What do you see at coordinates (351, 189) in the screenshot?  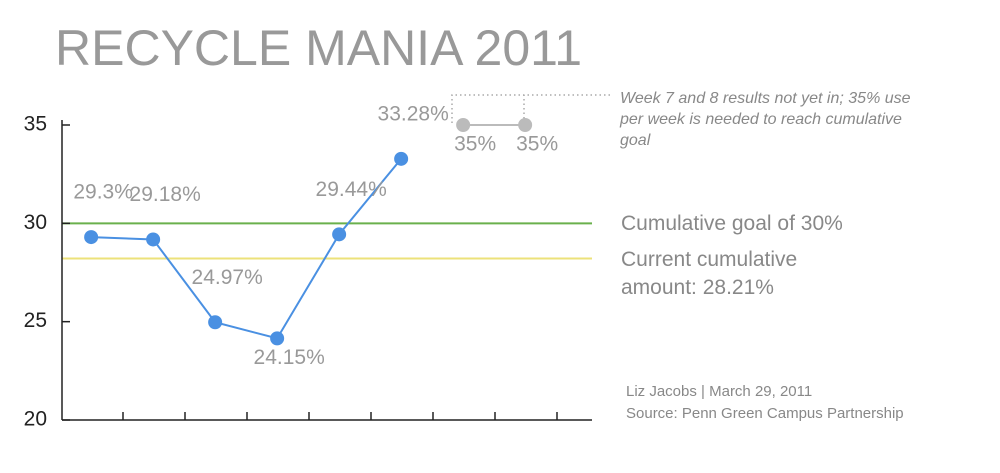 I see `data-label: 29.44%` at bounding box center [351, 189].